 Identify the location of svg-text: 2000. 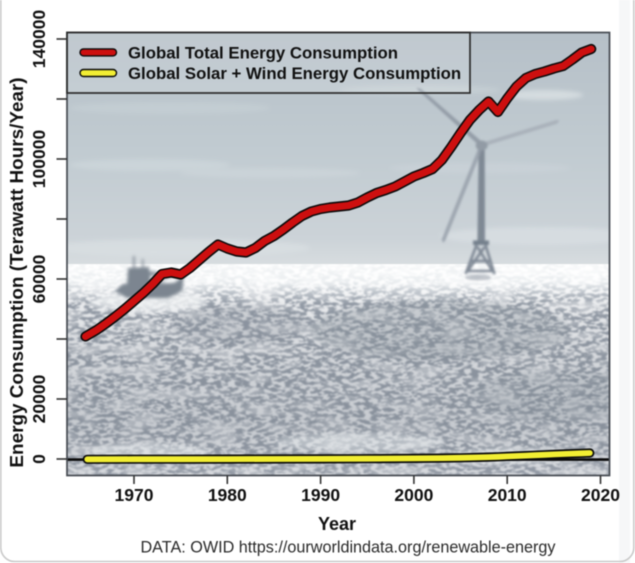
(413, 495).